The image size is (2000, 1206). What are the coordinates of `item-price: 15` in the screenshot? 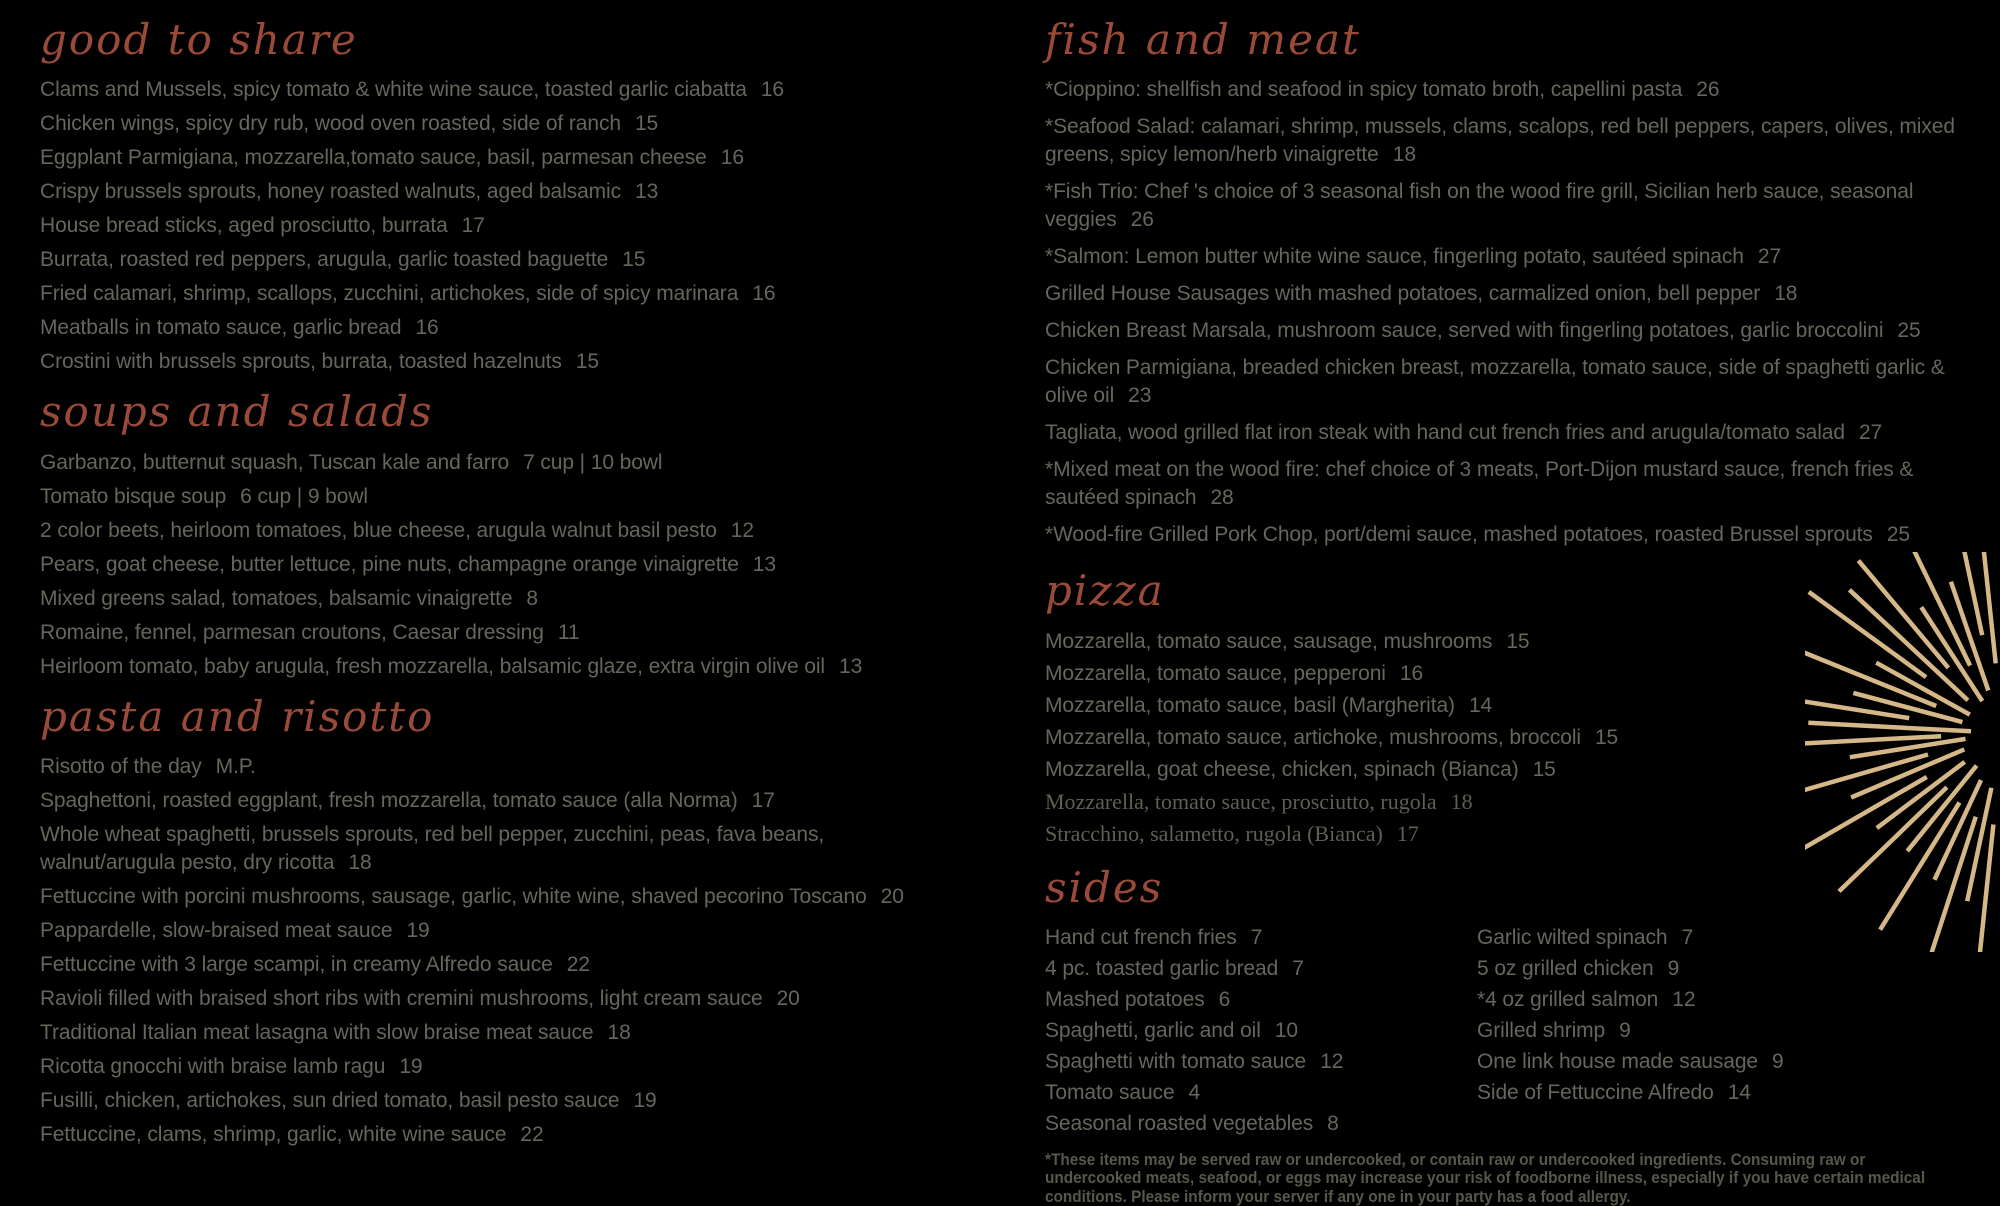 It's located at (1544, 769).